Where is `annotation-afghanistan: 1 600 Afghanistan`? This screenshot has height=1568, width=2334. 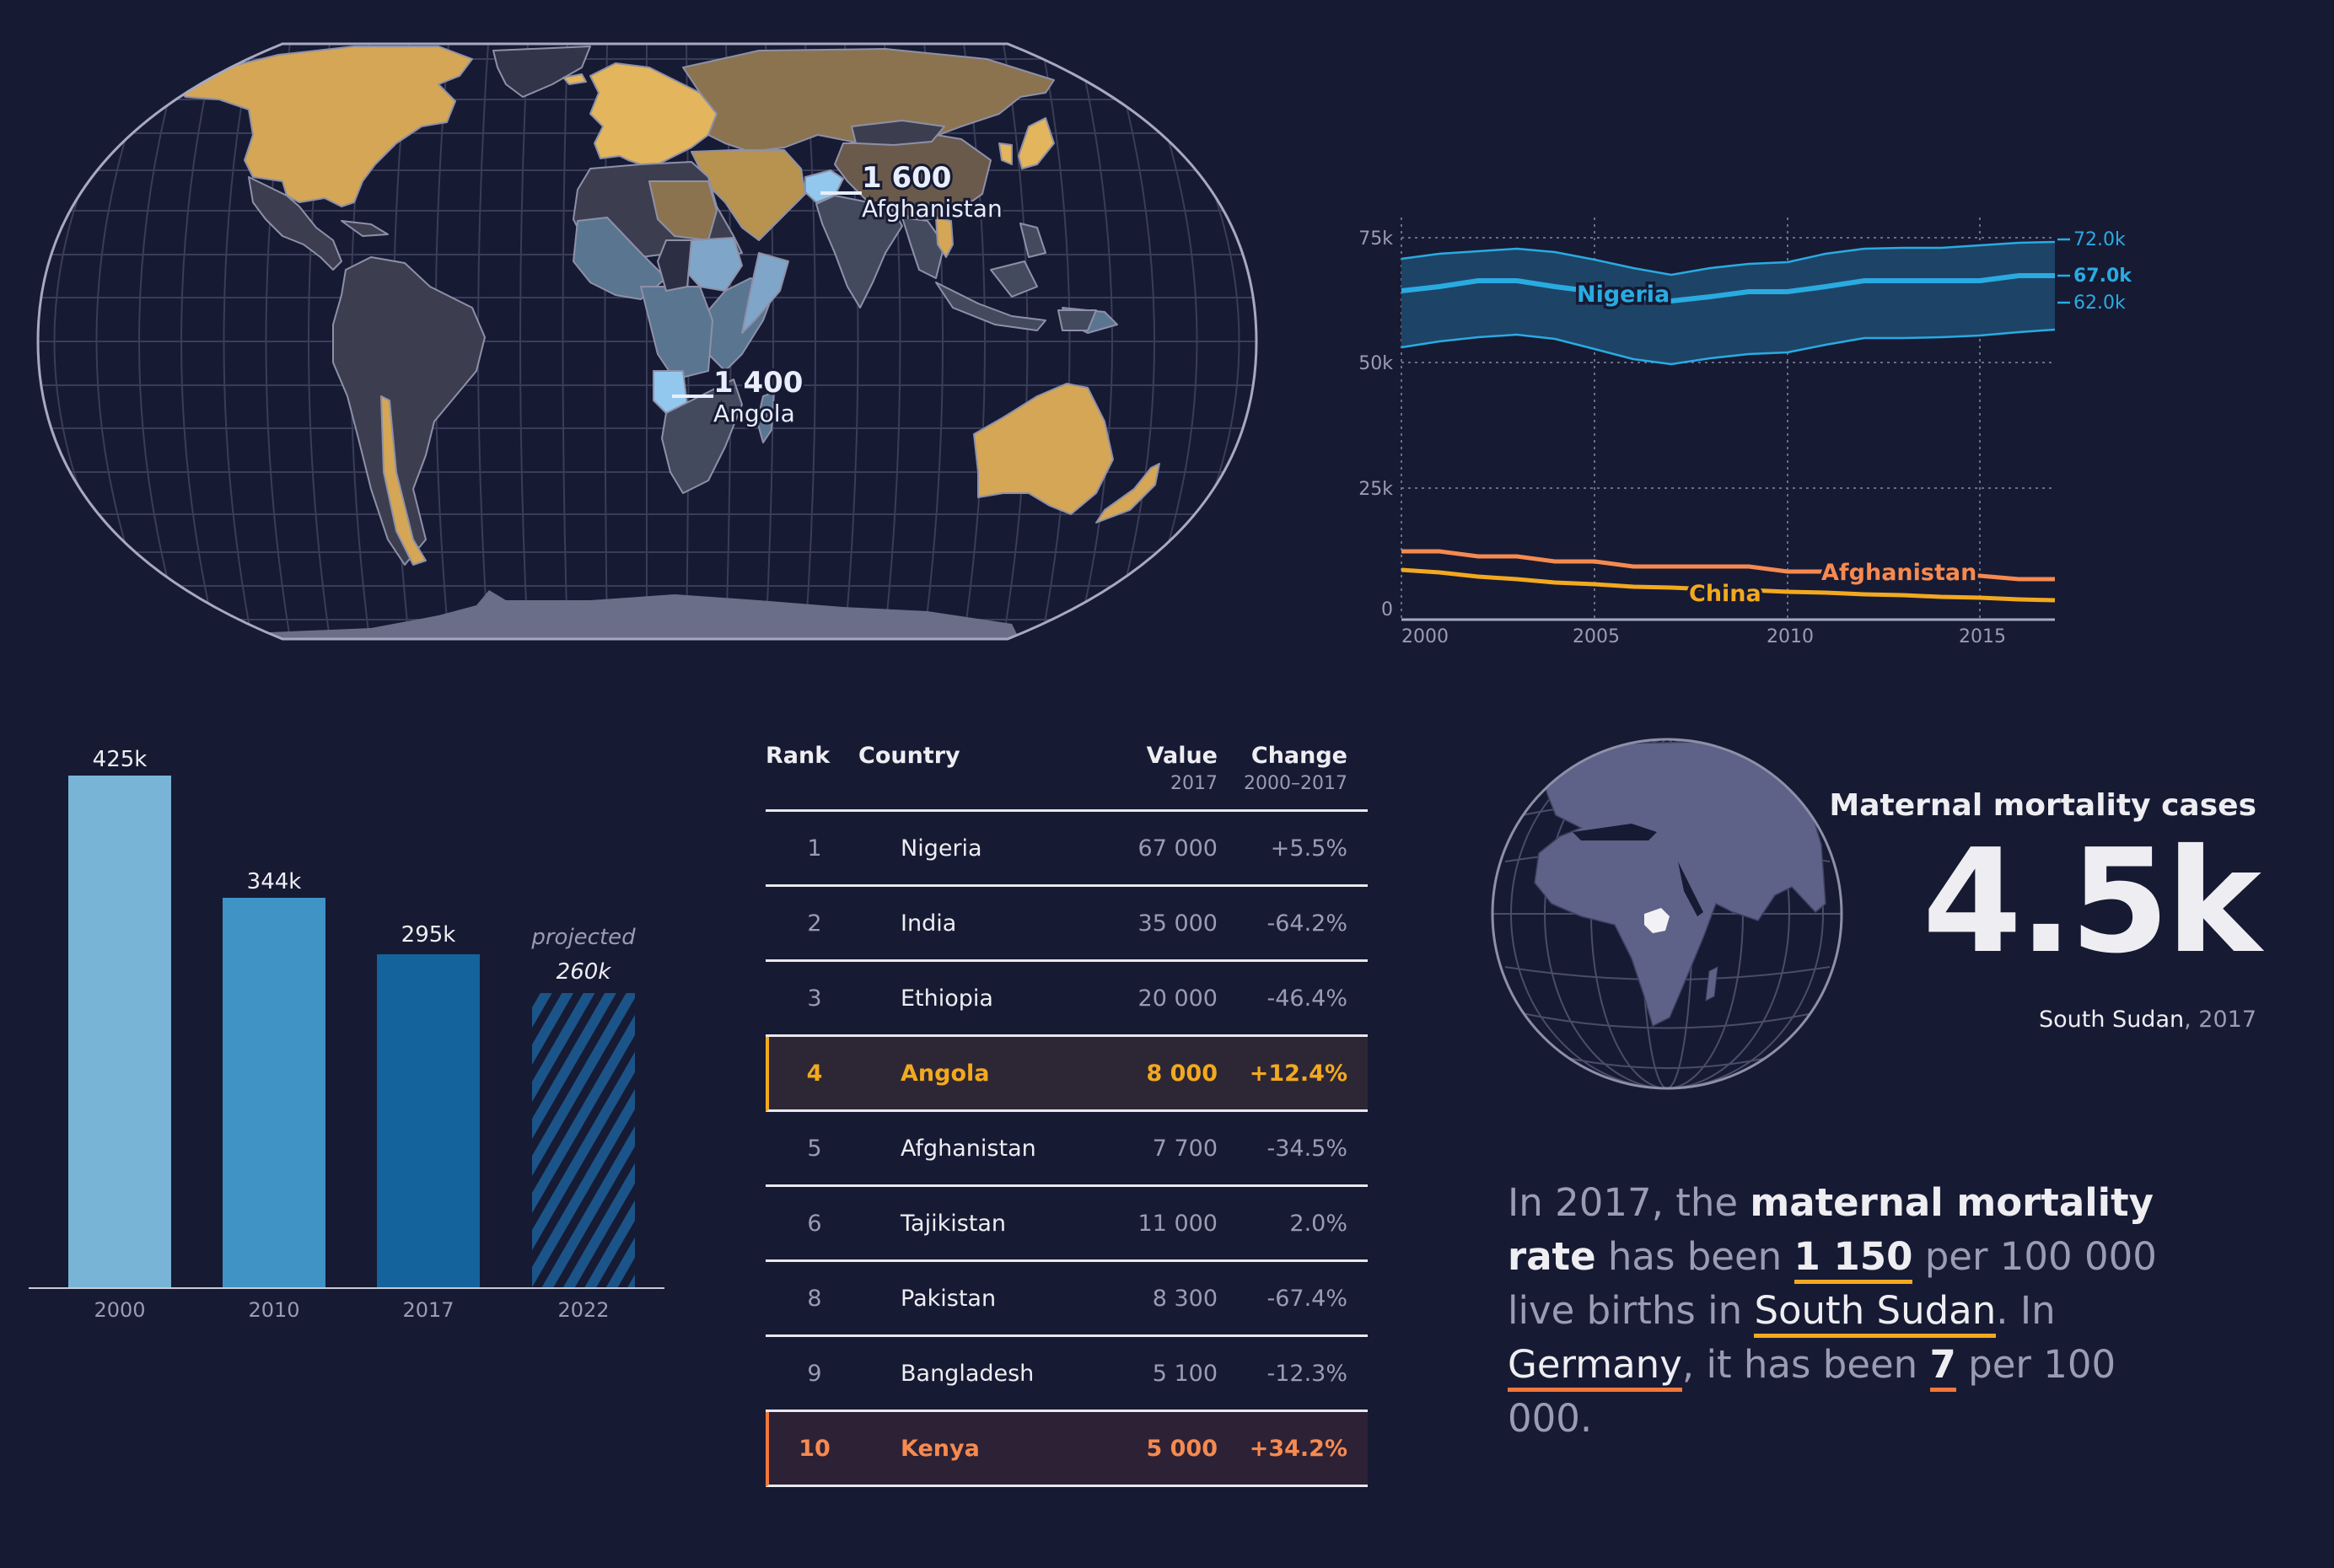 annotation-afghanistan: 1 600 Afghanistan is located at coordinates (913, 191).